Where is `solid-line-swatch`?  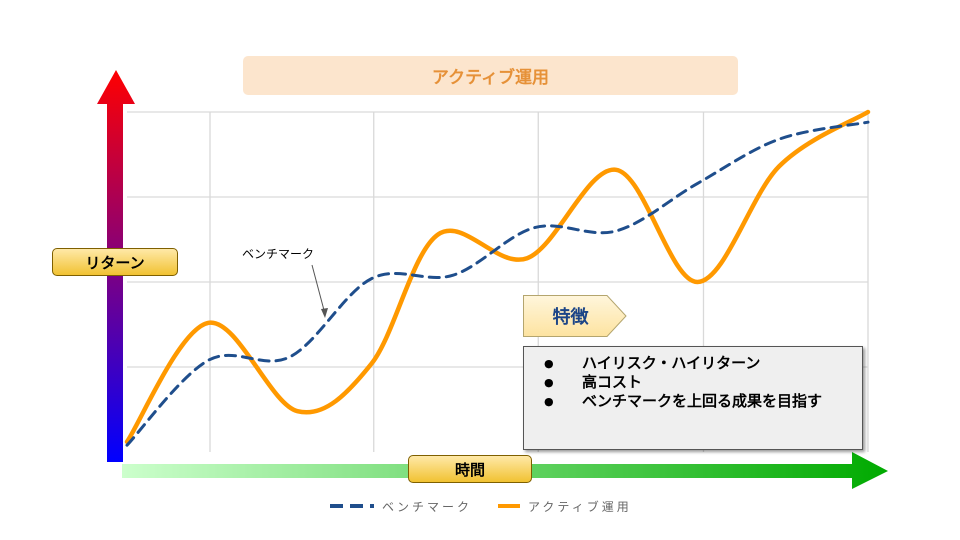
solid-line-swatch is located at coordinates (509, 506).